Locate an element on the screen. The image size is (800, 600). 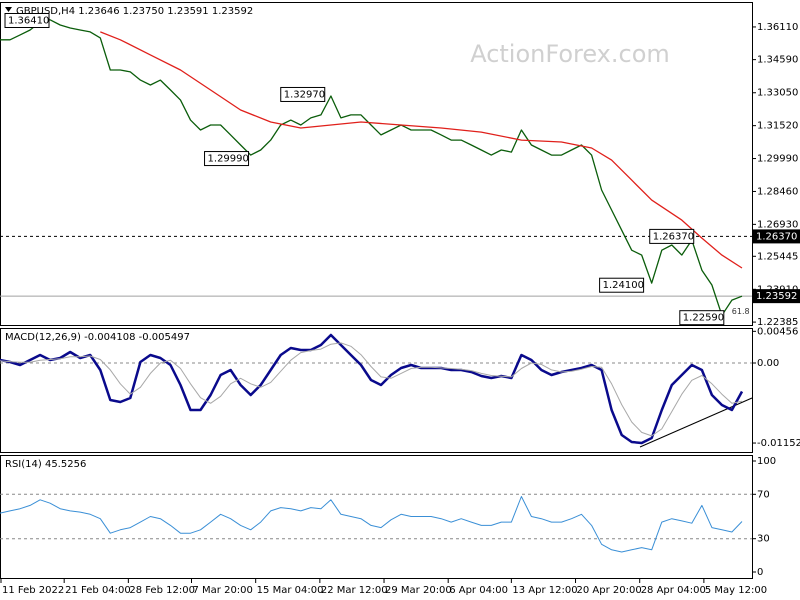
y-tick-label: 1.28460 is located at coordinates (777, 191).